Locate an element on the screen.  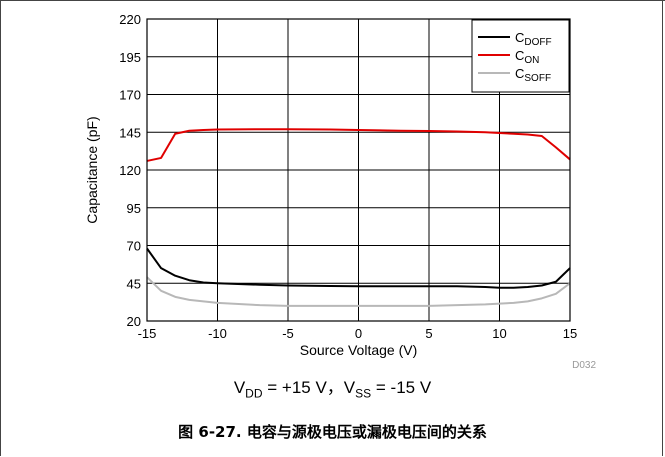
y-tick-label: 170 is located at coordinates (130, 95).